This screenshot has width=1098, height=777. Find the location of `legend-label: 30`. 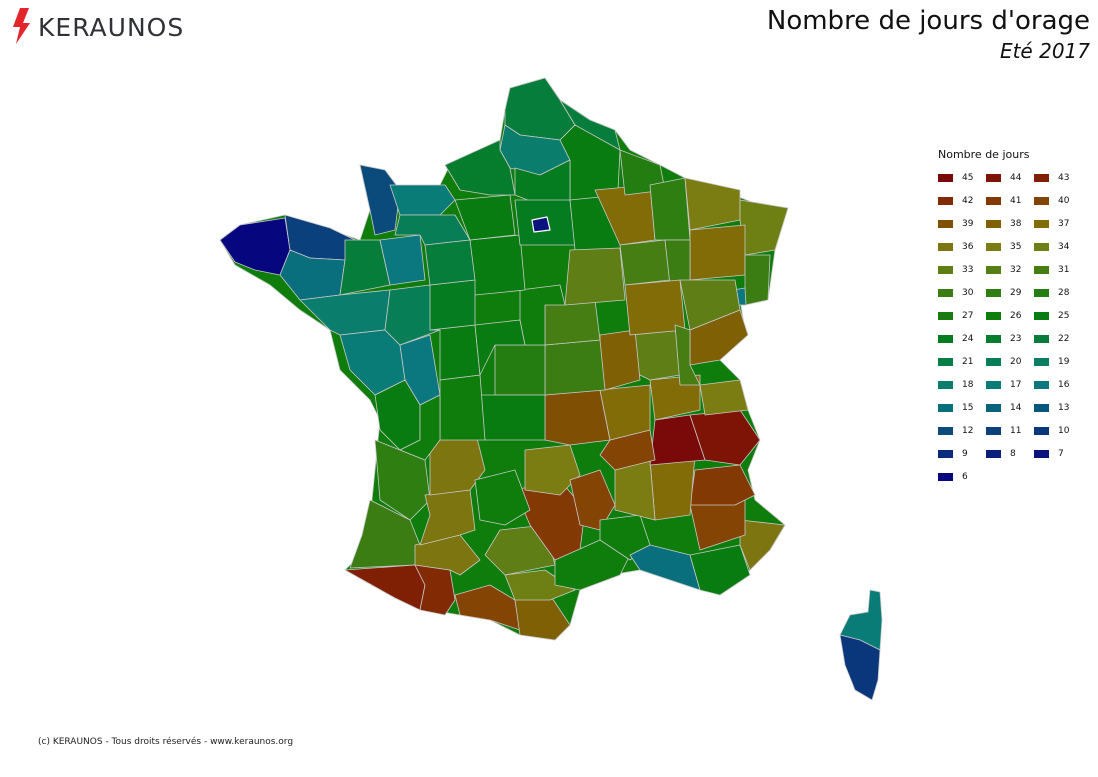

legend-label: 30 is located at coordinates (968, 293).